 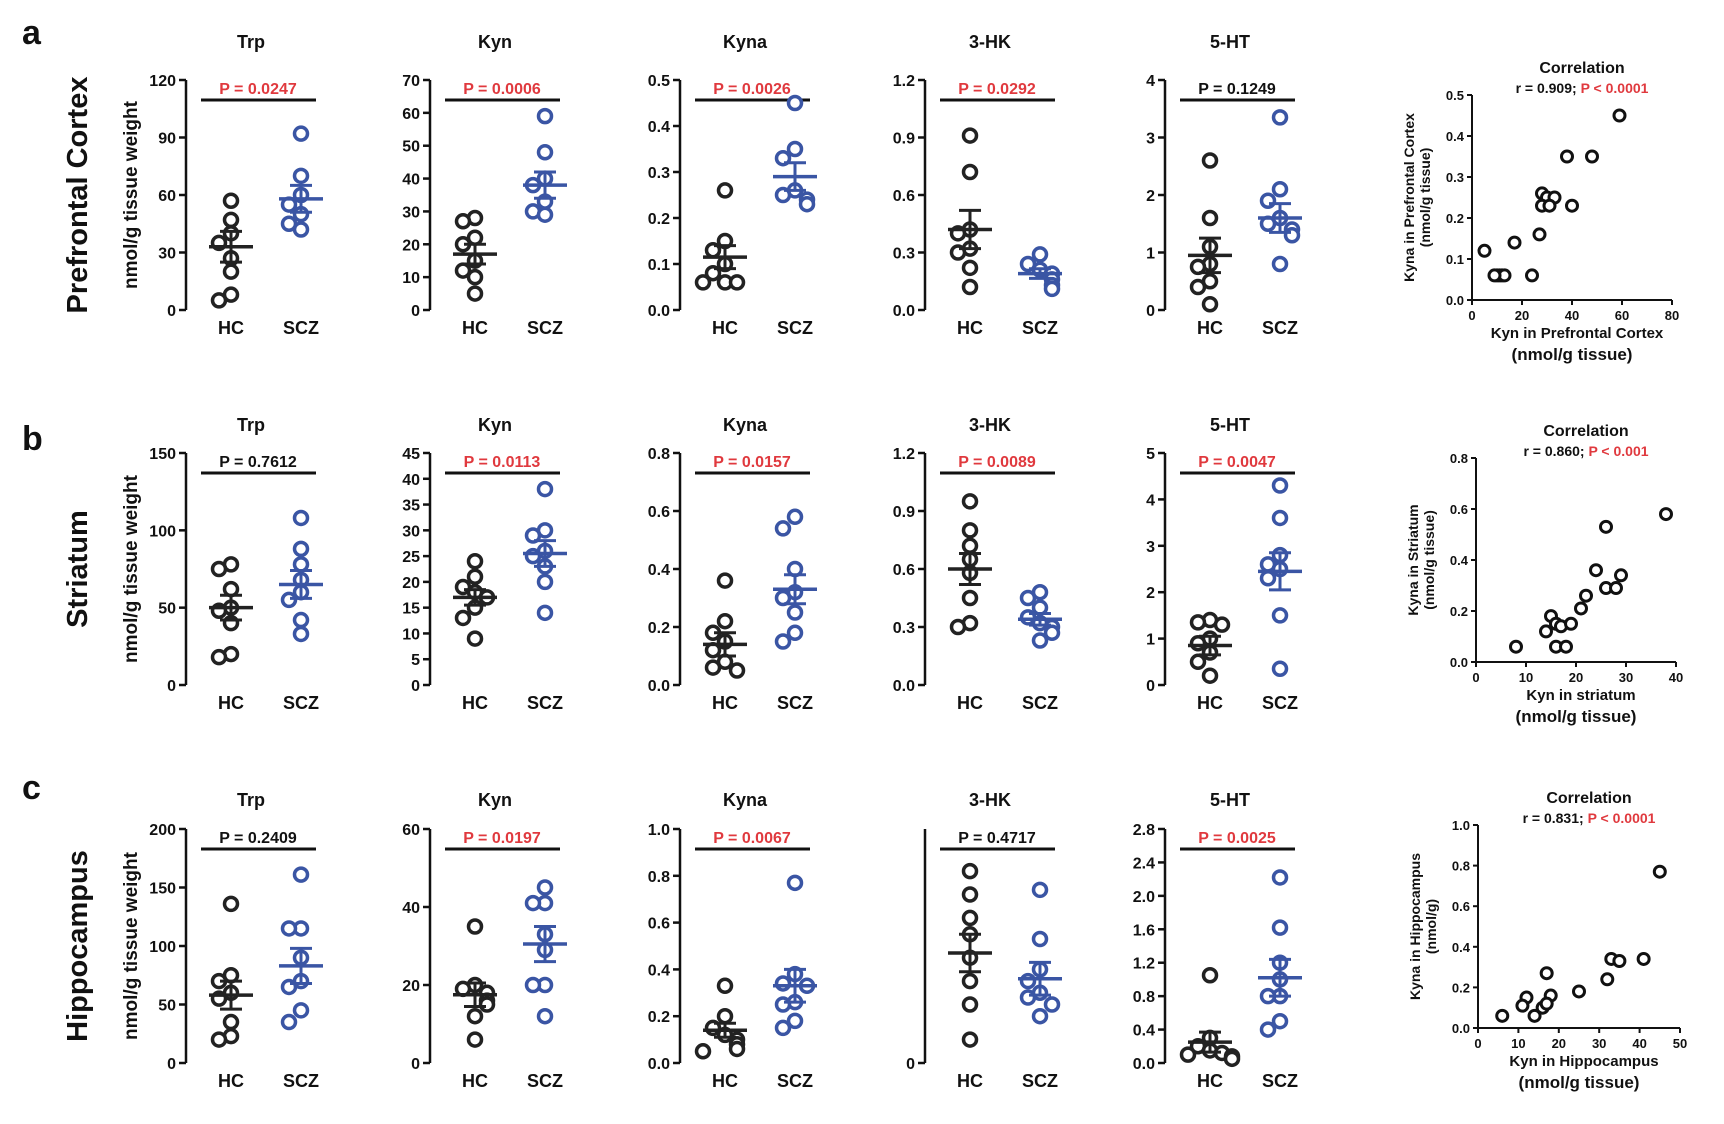 What do you see at coordinates (1224, 185) in the screenshot?
I see `dot-plot-panel: 5-HT 0 1 2 3 4 P = 0.1249 HC SCZ` at bounding box center [1224, 185].